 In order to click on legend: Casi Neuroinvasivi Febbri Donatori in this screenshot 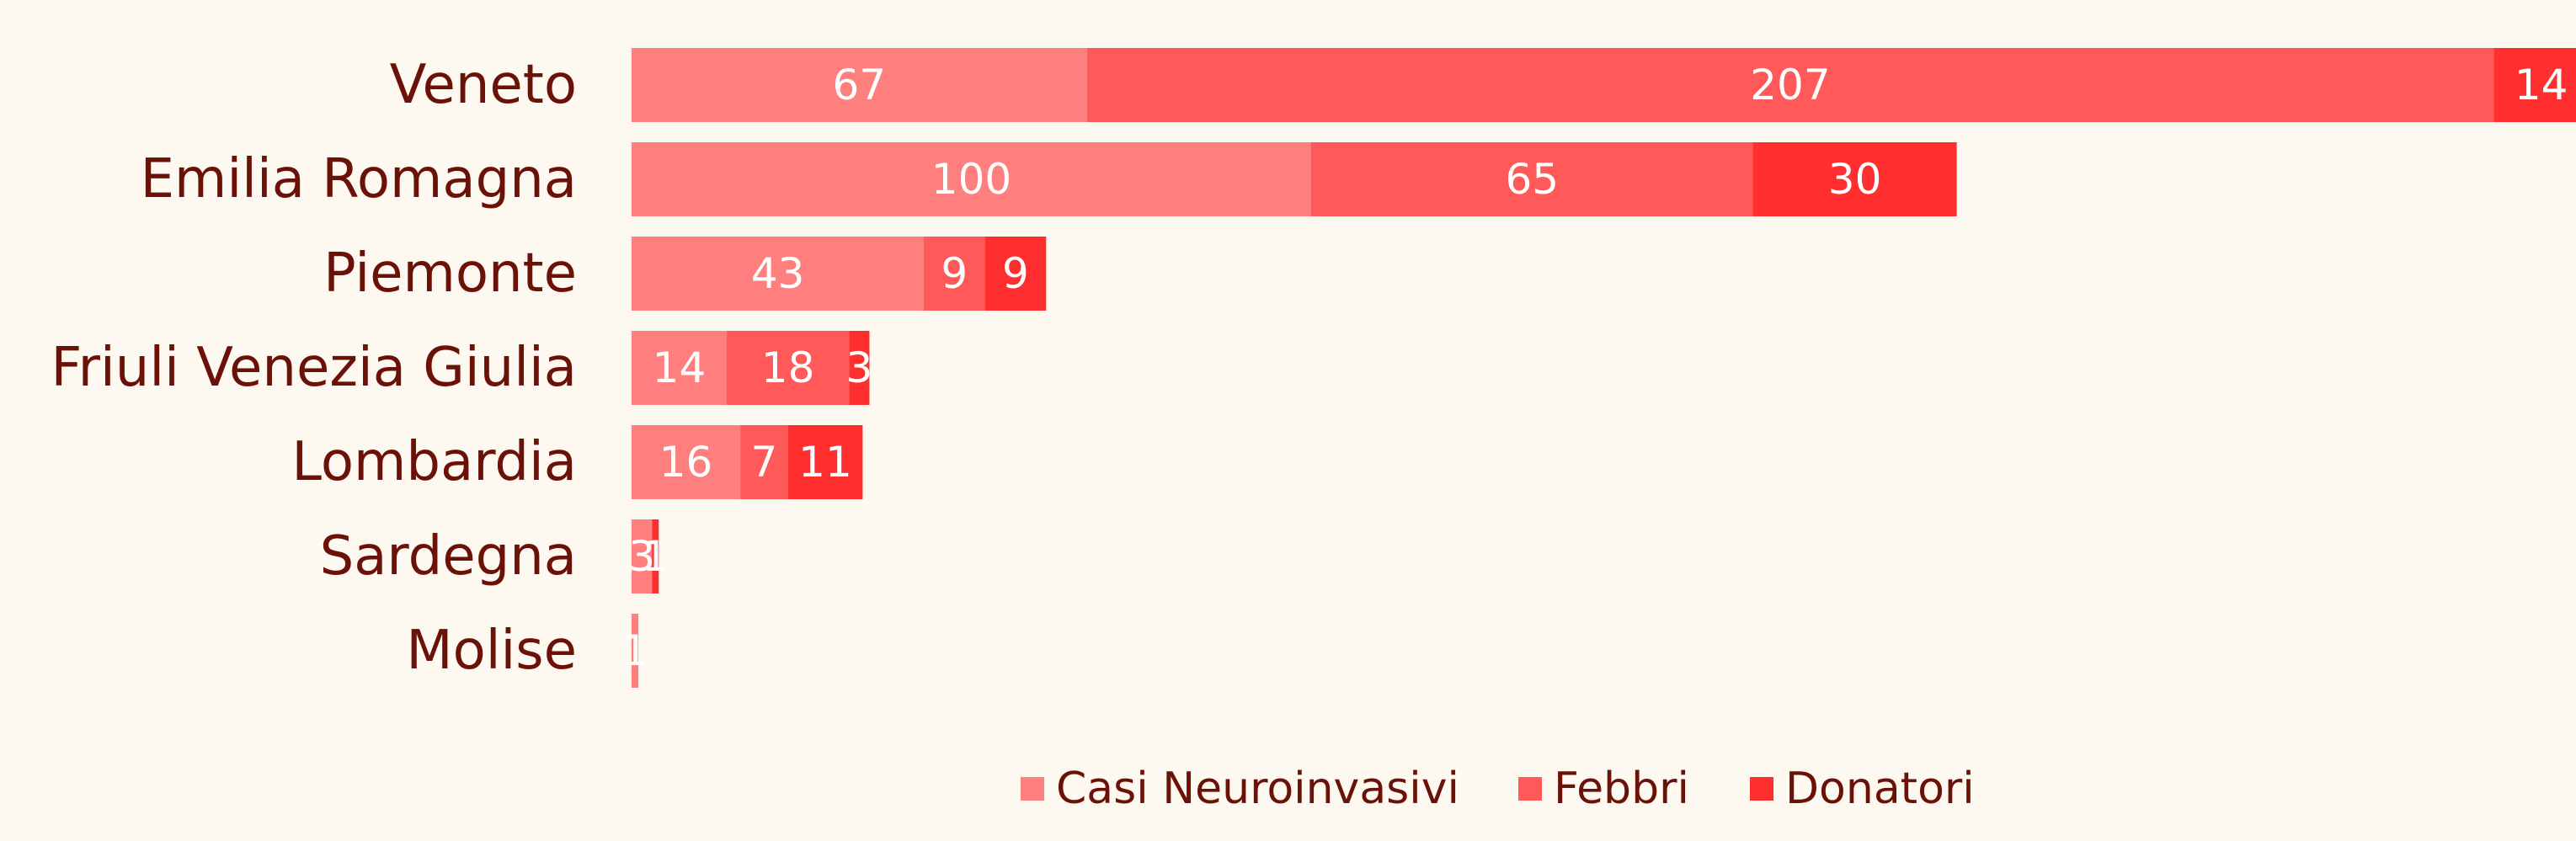, I will do `click(1498, 789)`.